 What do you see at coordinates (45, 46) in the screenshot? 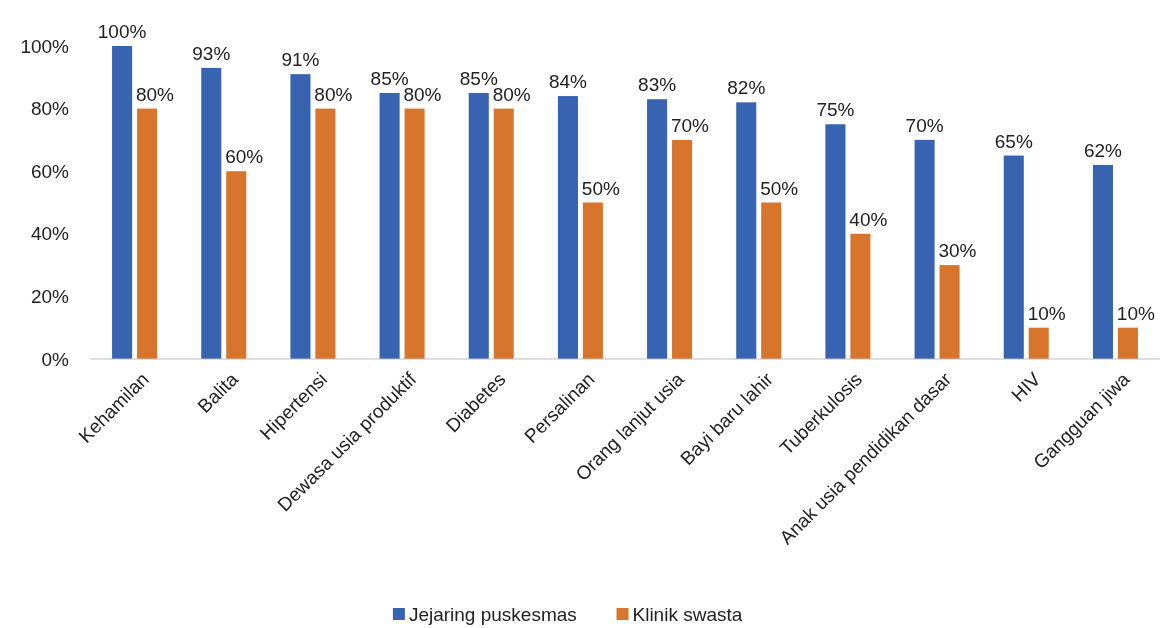
I see `y-tick-label: 100%` at bounding box center [45, 46].